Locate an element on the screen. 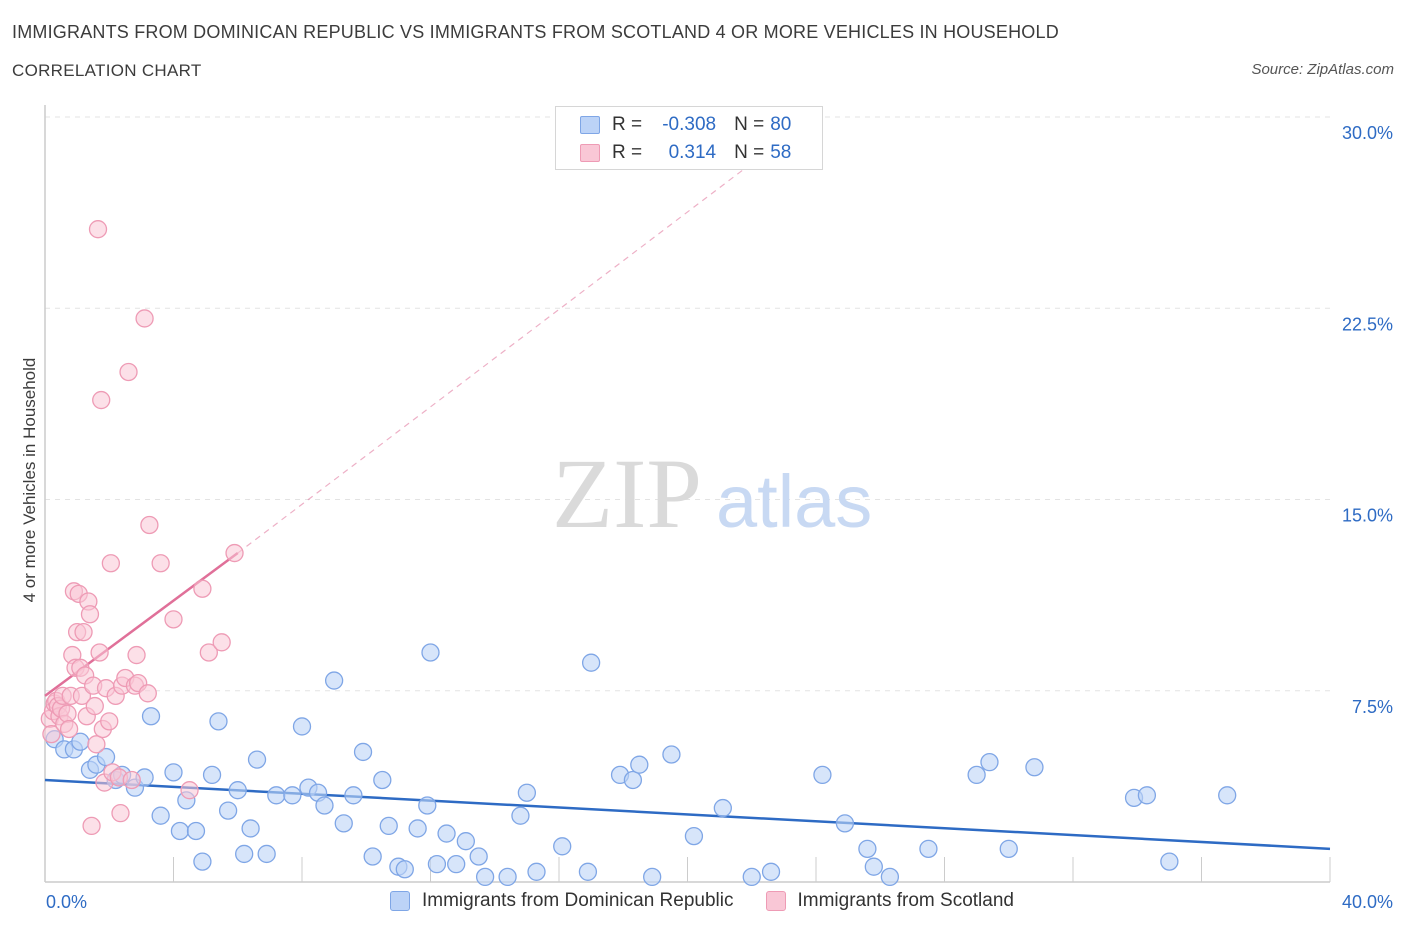  legend-n-label: N = is located at coordinates (749, 124).